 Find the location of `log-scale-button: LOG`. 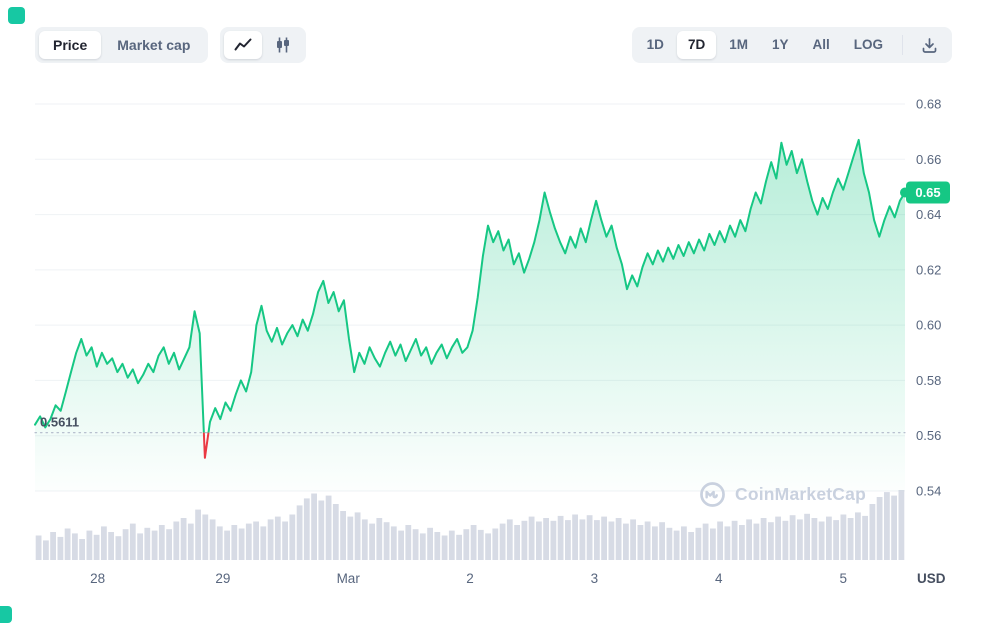

log-scale-button: LOG is located at coordinates (868, 45).